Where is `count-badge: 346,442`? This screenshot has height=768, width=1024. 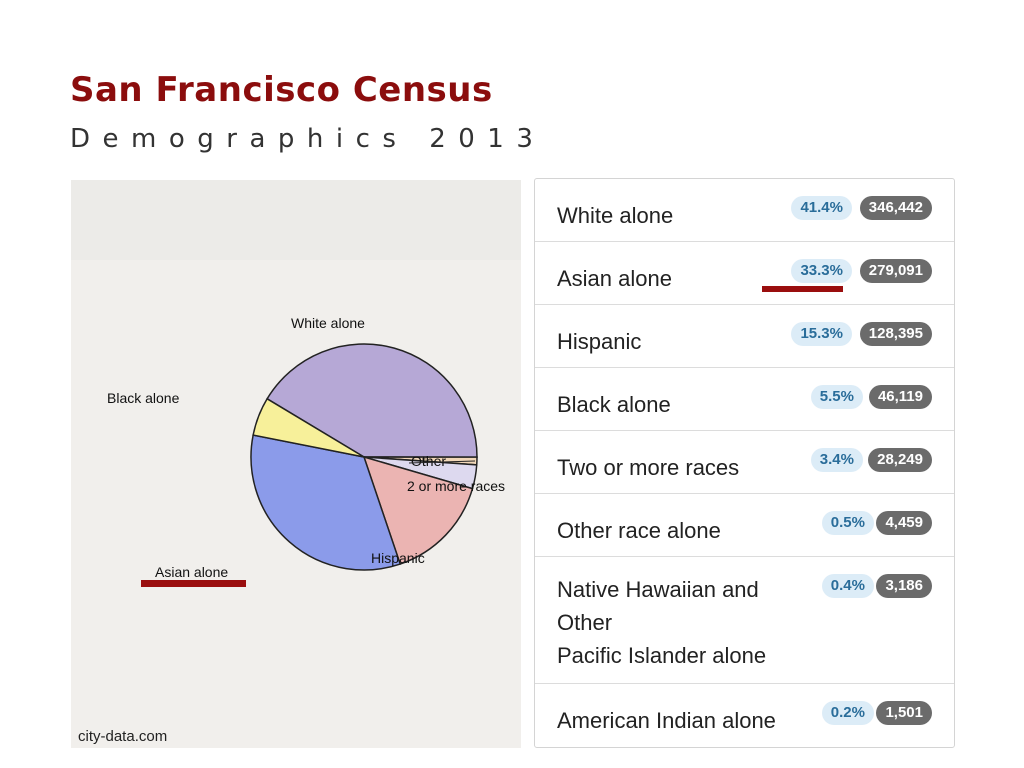 count-badge: 346,442 is located at coordinates (895, 208).